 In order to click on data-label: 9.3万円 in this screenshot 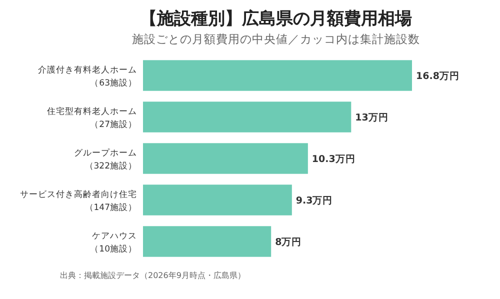, I will do `click(314, 201)`.